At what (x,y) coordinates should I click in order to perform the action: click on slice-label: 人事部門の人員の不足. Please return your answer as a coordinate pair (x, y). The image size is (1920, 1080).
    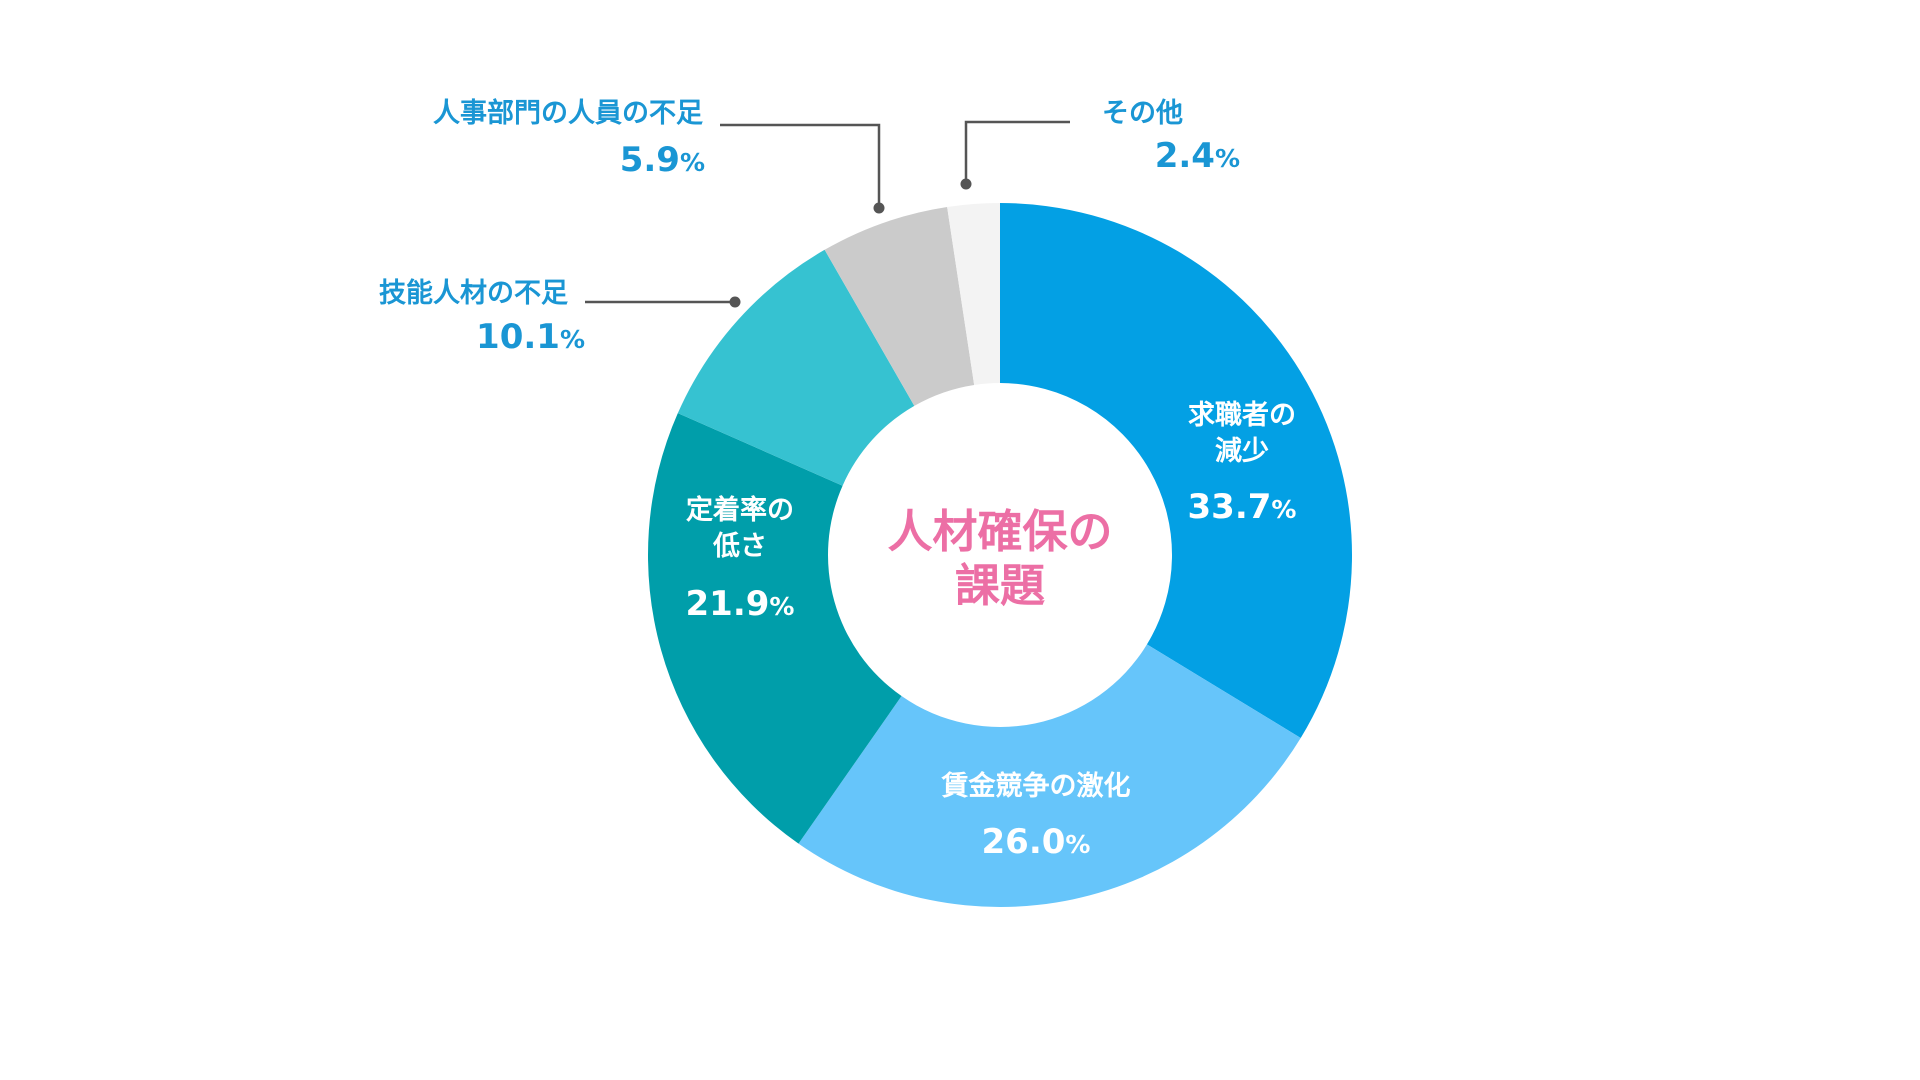
    Looking at the image, I should click on (568, 113).